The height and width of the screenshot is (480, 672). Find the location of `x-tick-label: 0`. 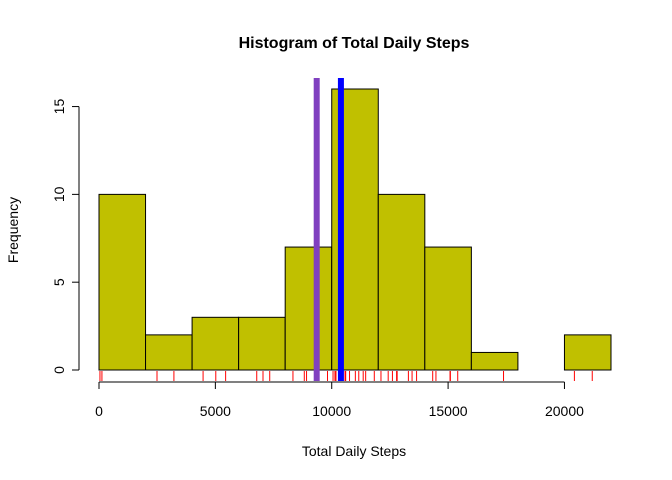

x-tick-label: 0 is located at coordinates (99, 411).